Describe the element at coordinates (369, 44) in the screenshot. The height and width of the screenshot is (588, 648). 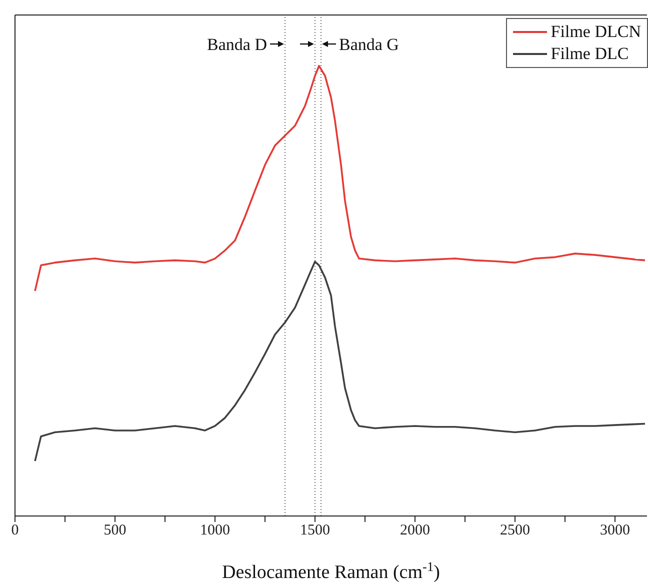
I see `text: Banda G` at that location.